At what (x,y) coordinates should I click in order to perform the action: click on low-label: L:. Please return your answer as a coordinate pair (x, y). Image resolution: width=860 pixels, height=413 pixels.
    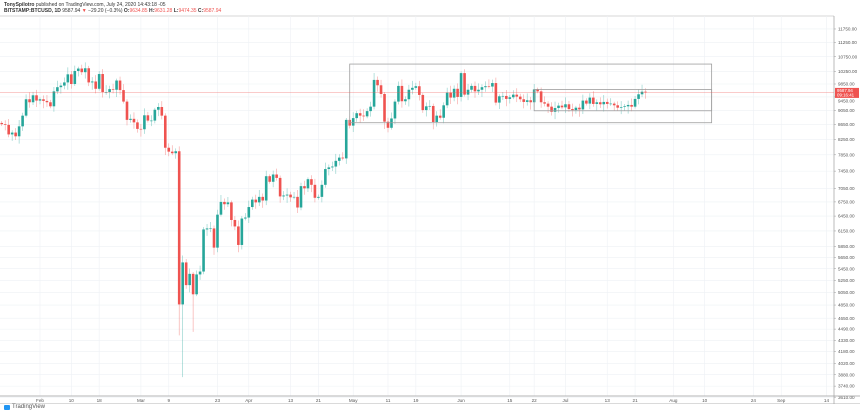
    Looking at the image, I should click on (176, 11).